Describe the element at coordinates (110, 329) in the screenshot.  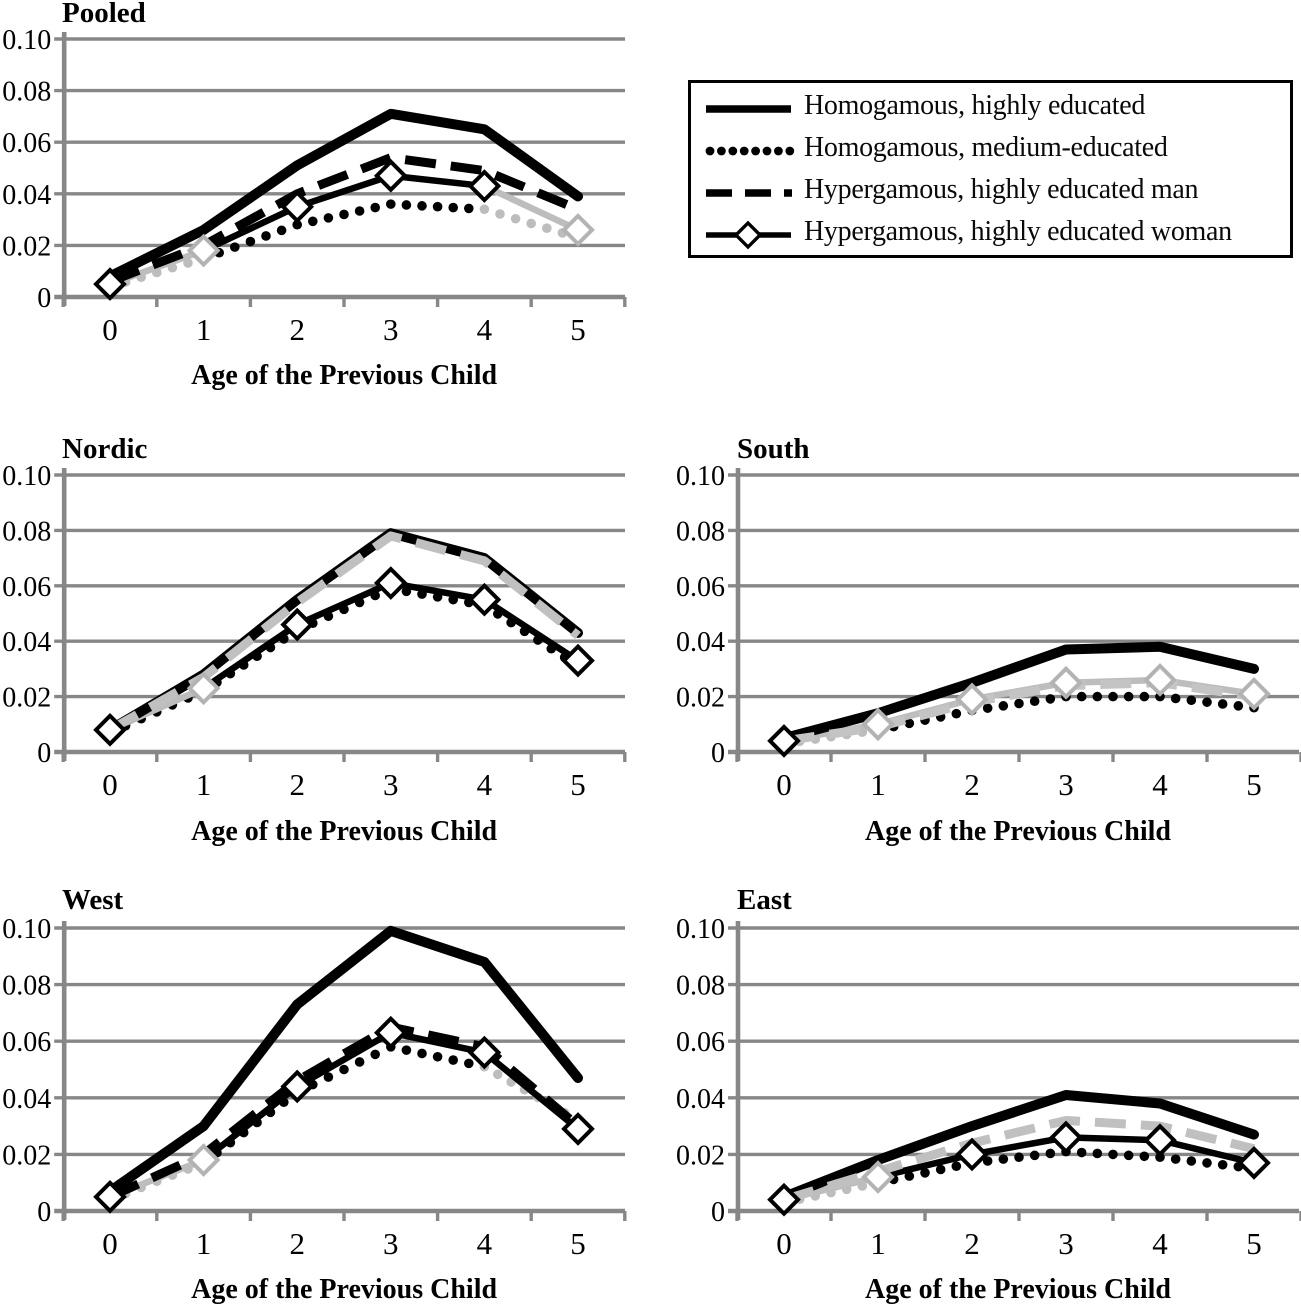
I see `x-tick-label: 0` at that location.